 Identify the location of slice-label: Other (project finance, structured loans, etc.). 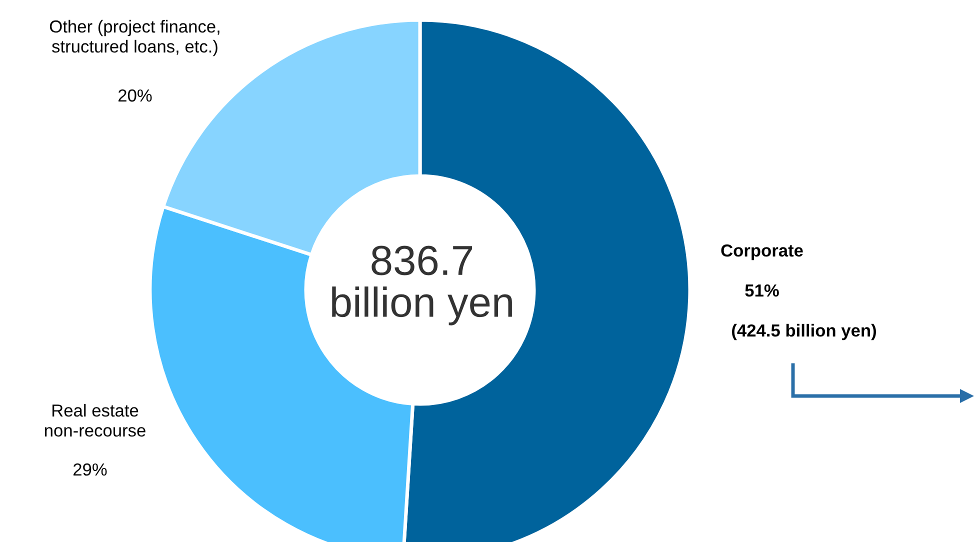
(135, 38).